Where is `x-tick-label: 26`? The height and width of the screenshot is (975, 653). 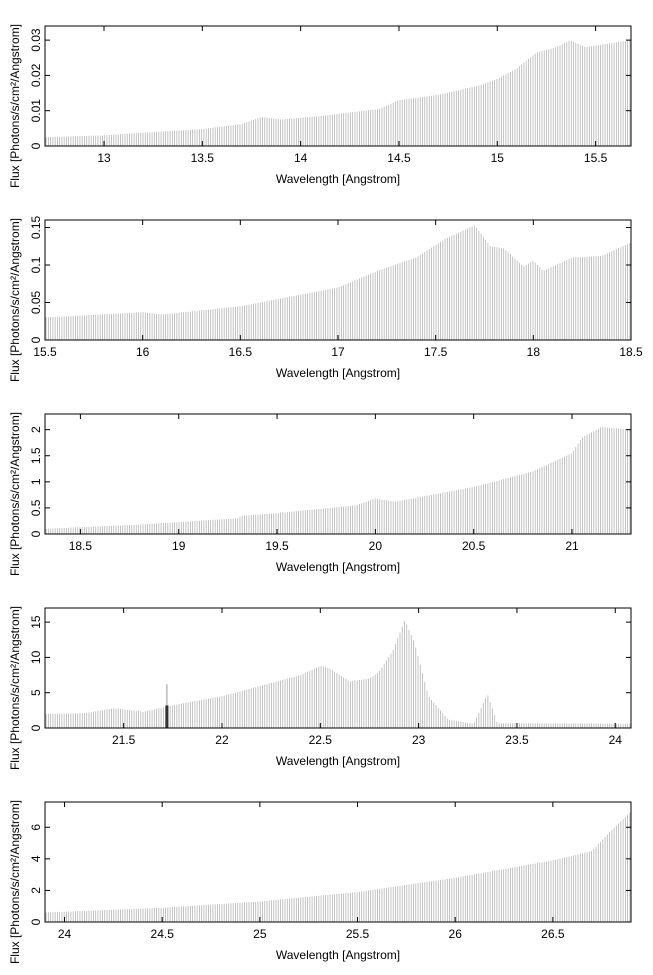 x-tick-label: 26 is located at coordinates (456, 934).